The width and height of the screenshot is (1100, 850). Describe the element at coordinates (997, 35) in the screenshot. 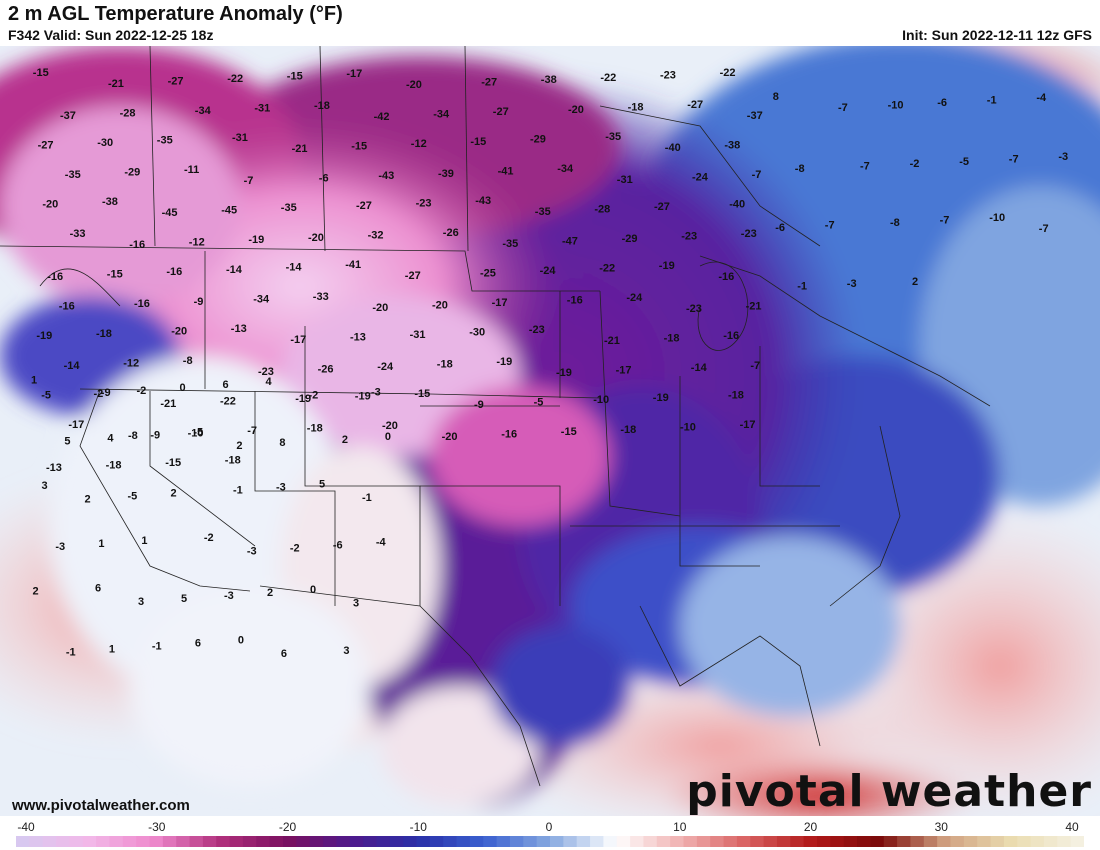

I see `init-time: Init: Sun 2022-12-11 12z GFS` at that location.